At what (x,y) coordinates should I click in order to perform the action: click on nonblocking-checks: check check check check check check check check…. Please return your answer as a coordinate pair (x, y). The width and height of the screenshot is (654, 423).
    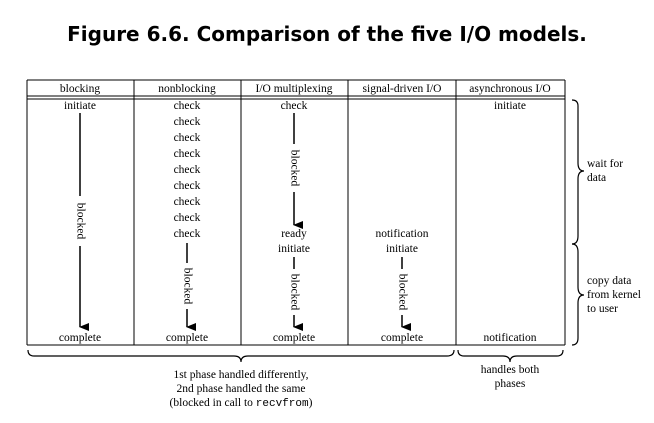
    Looking at the image, I should click on (187, 170).